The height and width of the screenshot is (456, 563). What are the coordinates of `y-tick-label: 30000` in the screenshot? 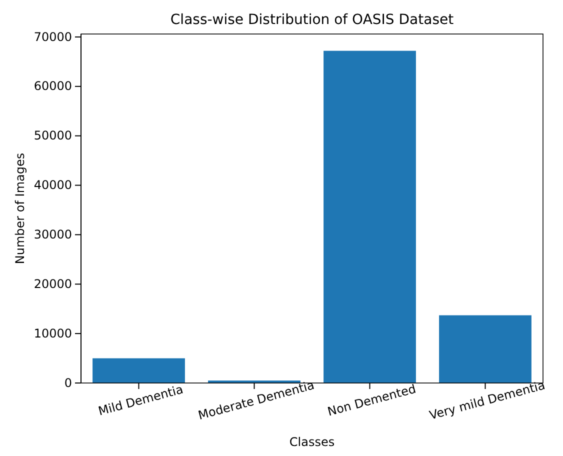 It's located at (53, 235).